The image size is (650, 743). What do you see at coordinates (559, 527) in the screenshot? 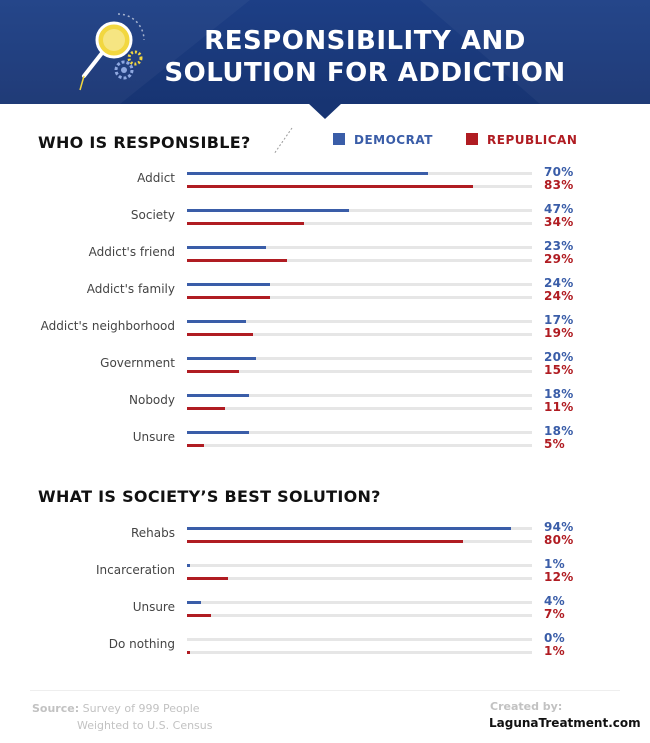
I see `value-label-democrat: 94%` at bounding box center [559, 527].